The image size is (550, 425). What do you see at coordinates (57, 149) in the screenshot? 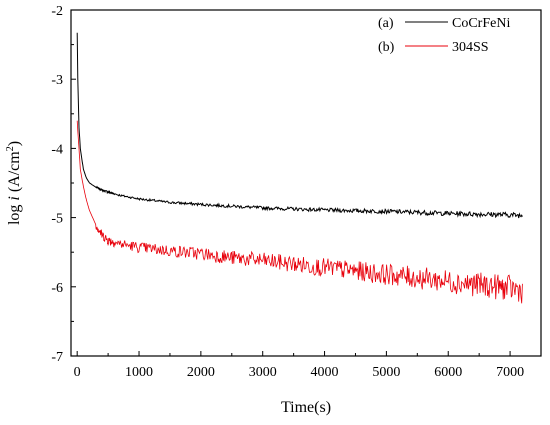
I see `y-tick-label: -4` at bounding box center [57, 149].